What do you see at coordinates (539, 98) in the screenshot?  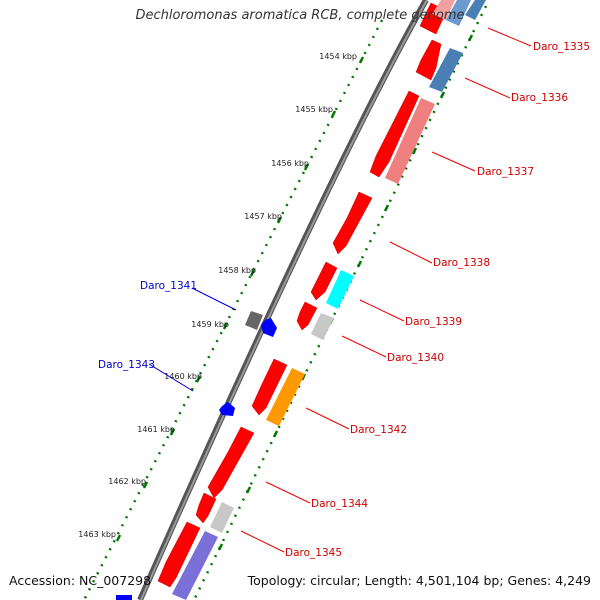 I see `gene-label-daro-1336: Daro_1336` at bounding box center [539, 98].